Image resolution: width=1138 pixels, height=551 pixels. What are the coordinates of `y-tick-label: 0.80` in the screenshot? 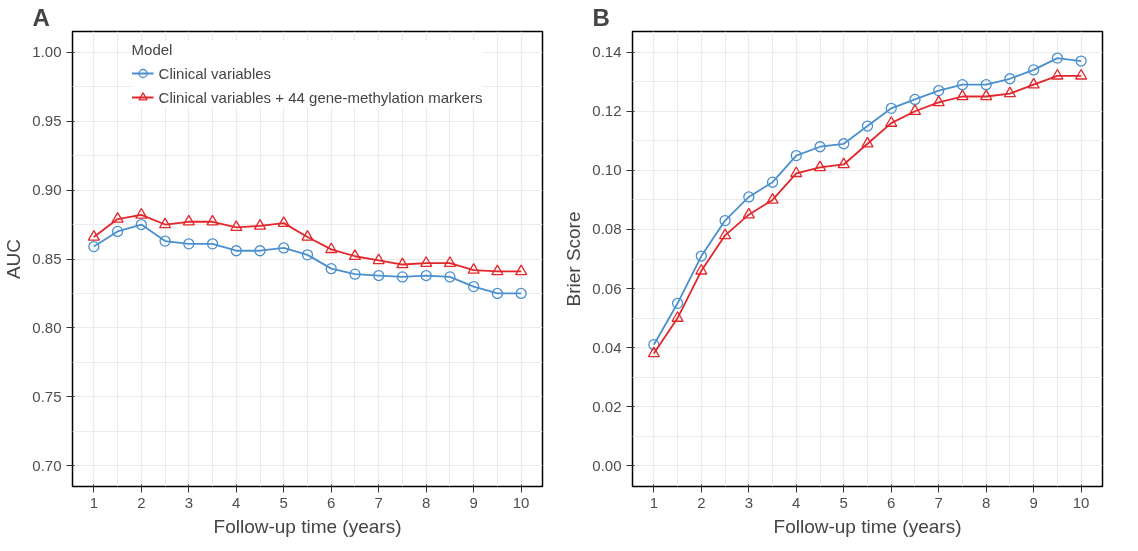 It's located at (47, 327).